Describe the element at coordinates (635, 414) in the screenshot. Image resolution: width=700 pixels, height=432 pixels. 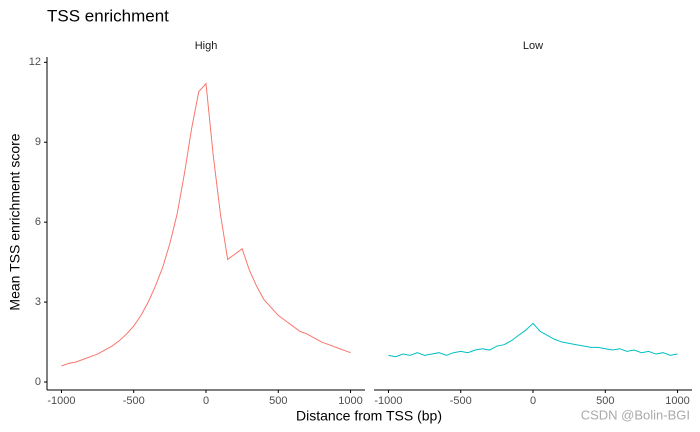
I see `watermark: CSDN @Bolin-BGI` at that location.